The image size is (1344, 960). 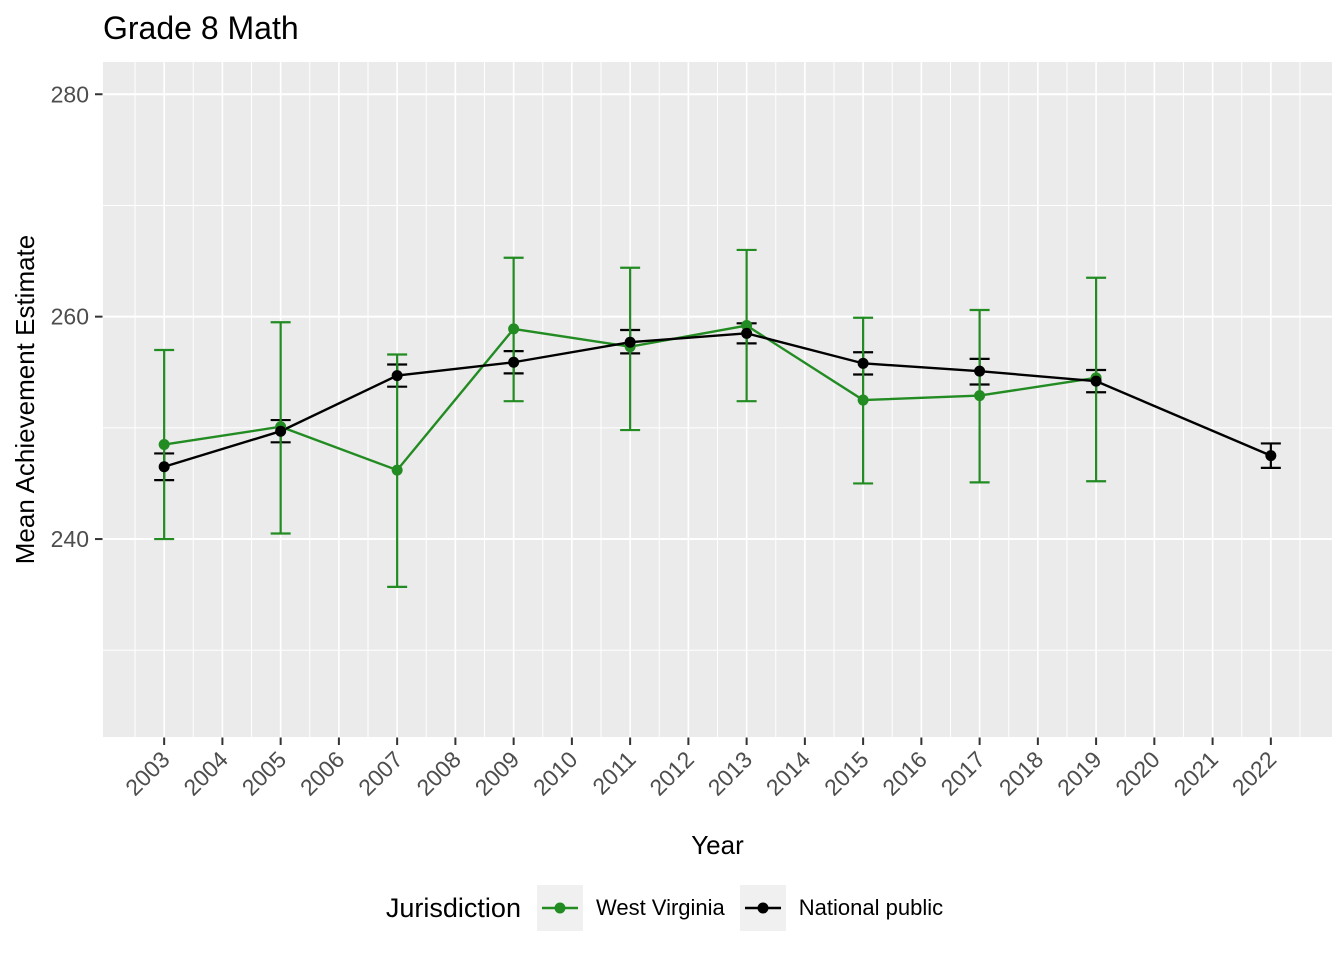 I want to click on x-axis-title: Year, so click(x=717, y=845).